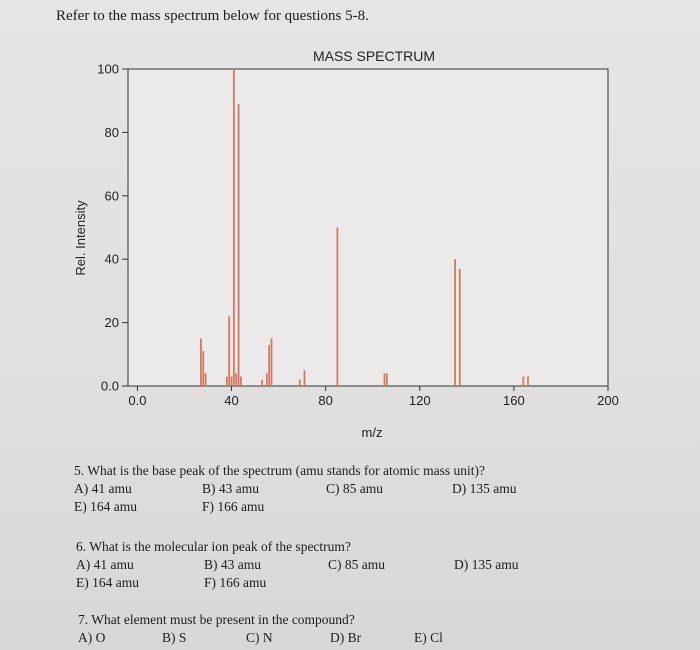  I want to click on q7-option-c: C) N, so click(259, 637).